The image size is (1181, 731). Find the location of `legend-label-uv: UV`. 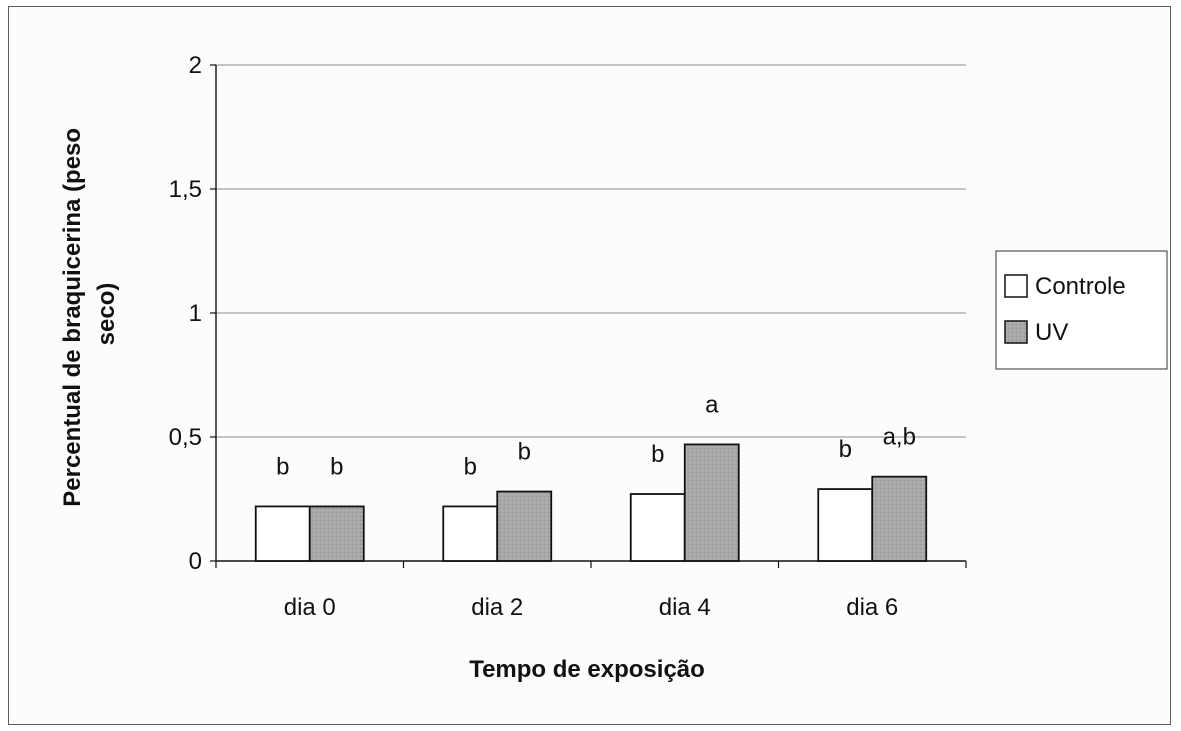

legend-label-uv: UV is located at coordinates (1051, 332).